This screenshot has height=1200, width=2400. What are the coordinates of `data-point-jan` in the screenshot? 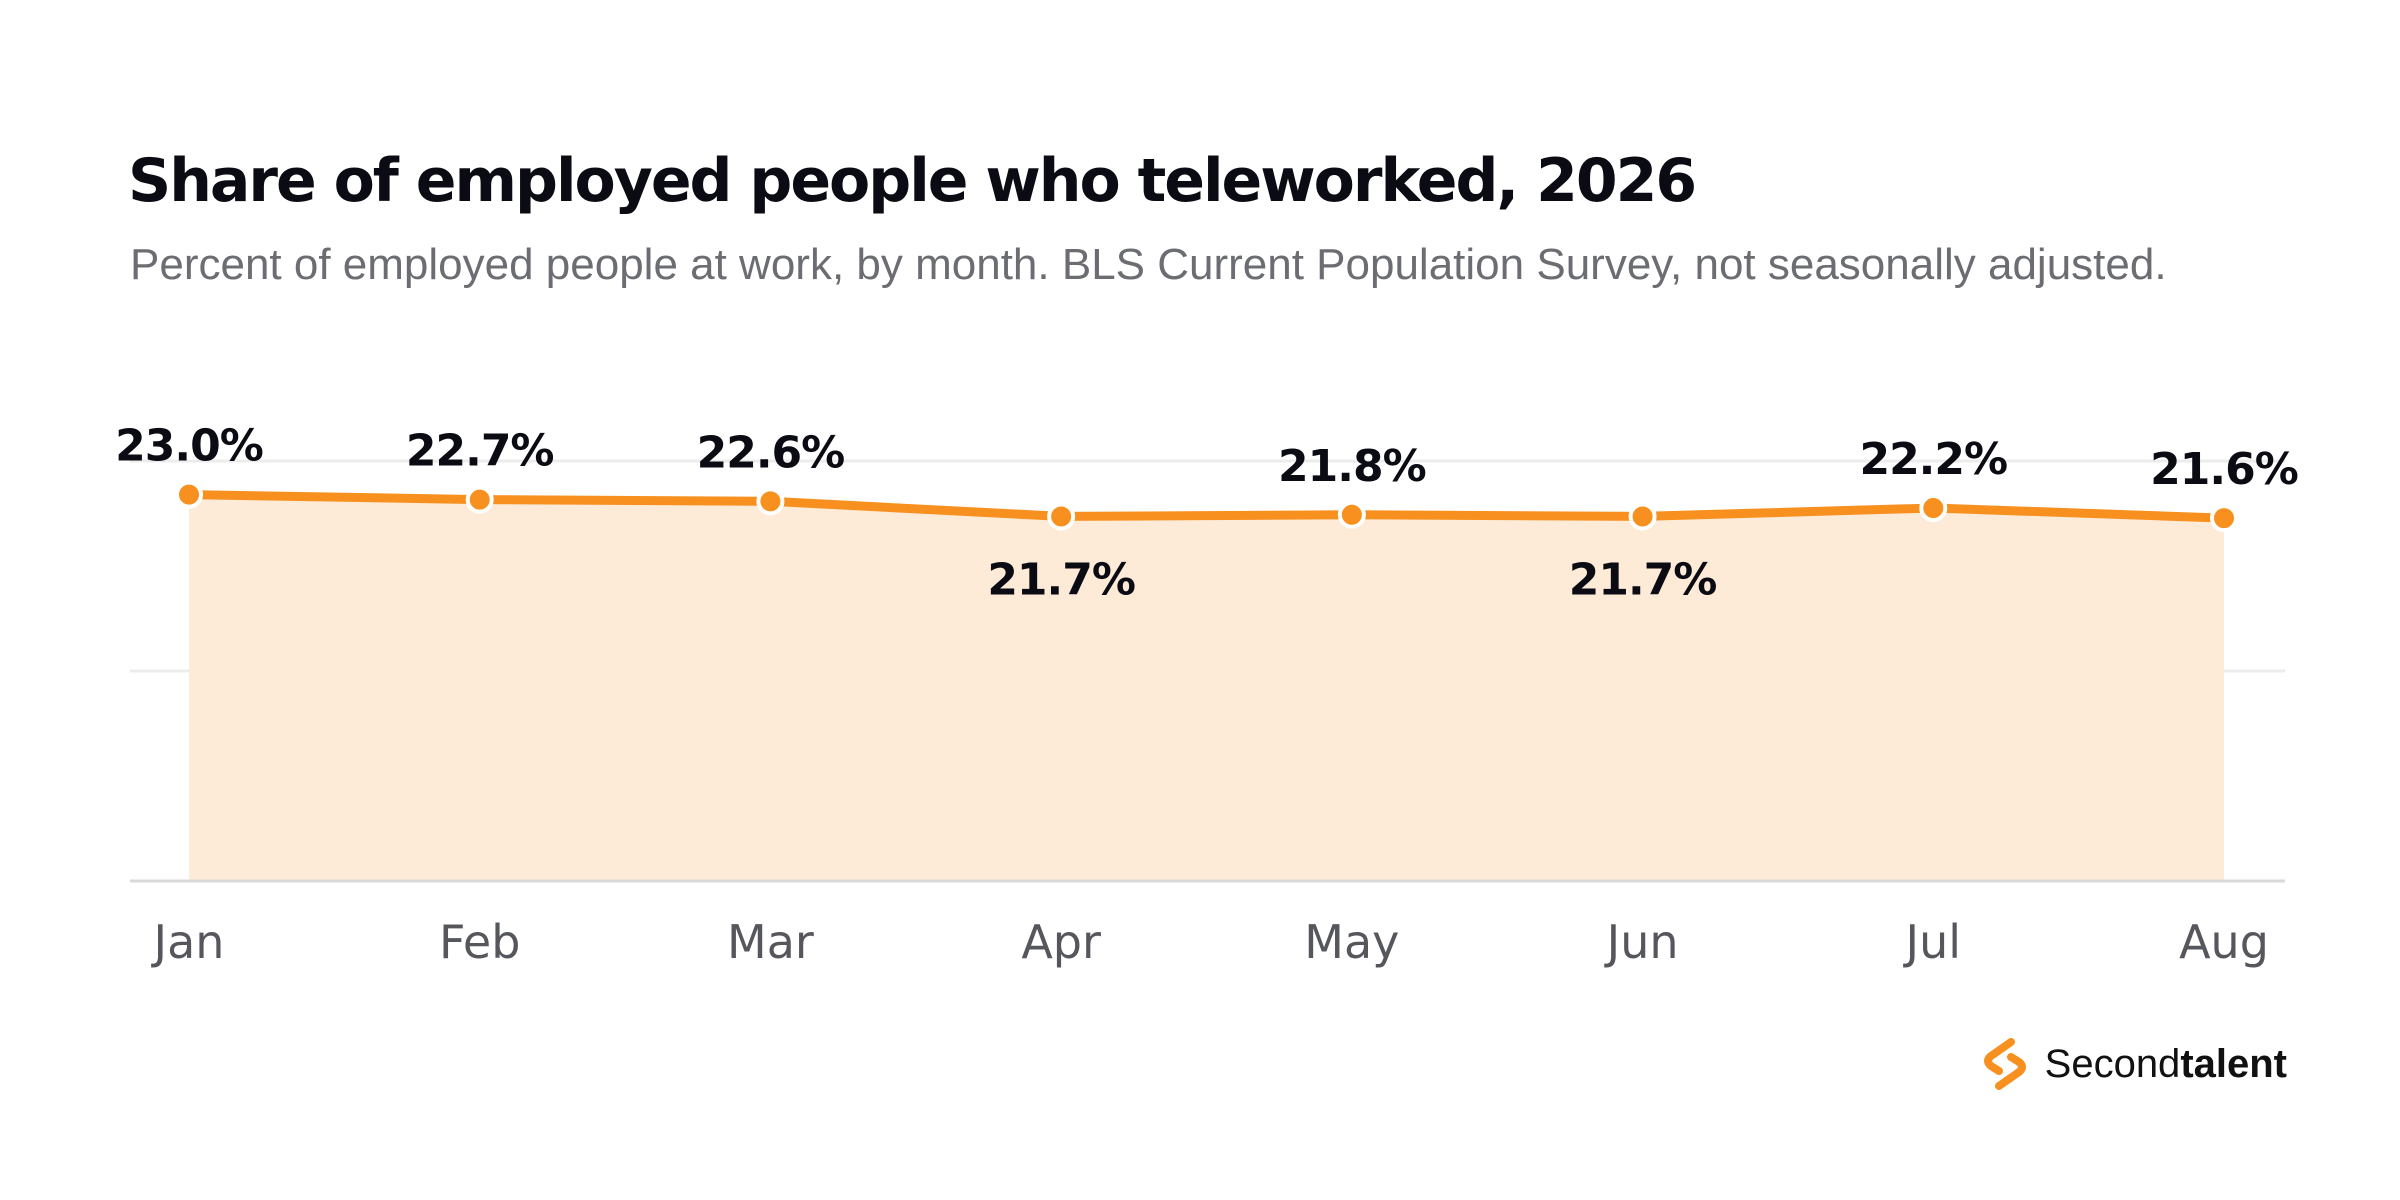 It's located at (189, 494).